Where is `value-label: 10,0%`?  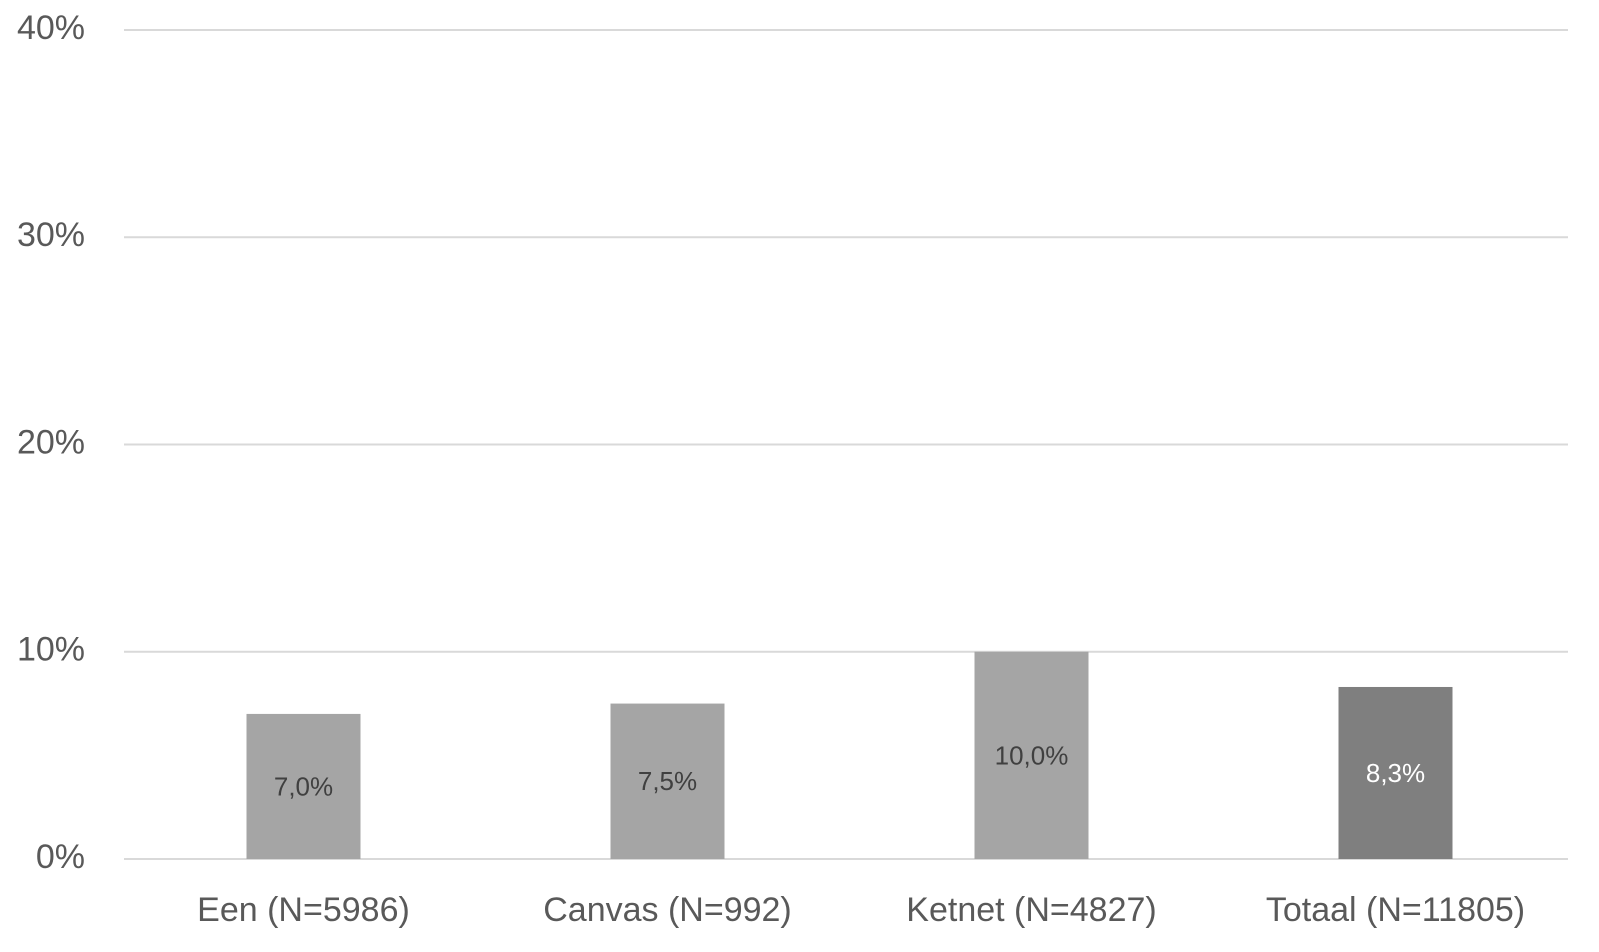 value-label: 10,0% is located at coordinates (1032, 755).